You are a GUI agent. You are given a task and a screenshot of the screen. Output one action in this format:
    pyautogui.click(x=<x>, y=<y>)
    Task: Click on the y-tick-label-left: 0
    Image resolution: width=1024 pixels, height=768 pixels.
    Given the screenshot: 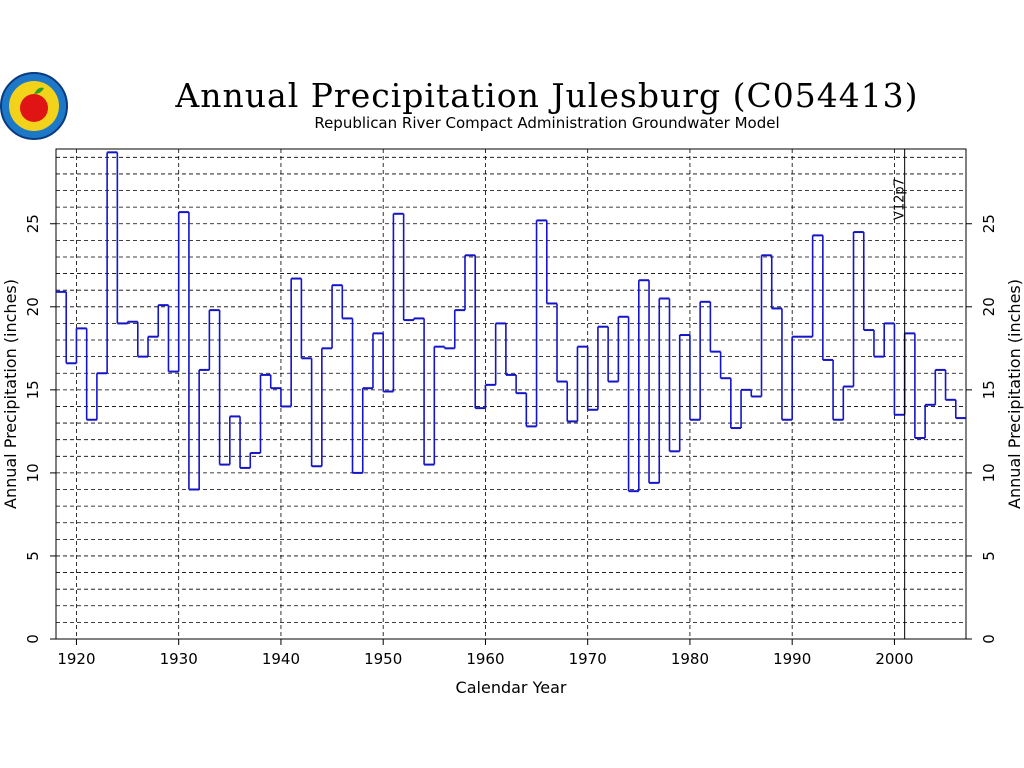 What is the action you would take?
    pyautogui.click(x=33, y=639)
    